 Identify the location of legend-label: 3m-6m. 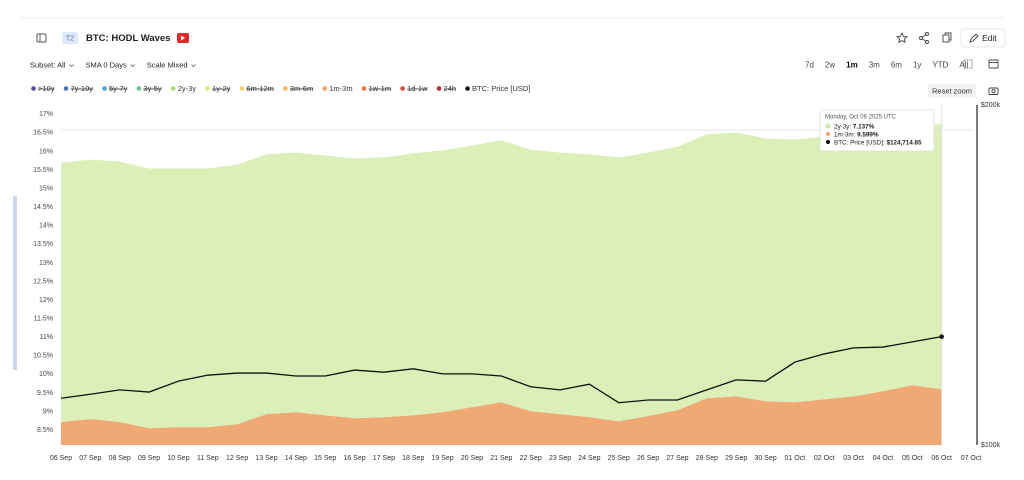
(301, 88).